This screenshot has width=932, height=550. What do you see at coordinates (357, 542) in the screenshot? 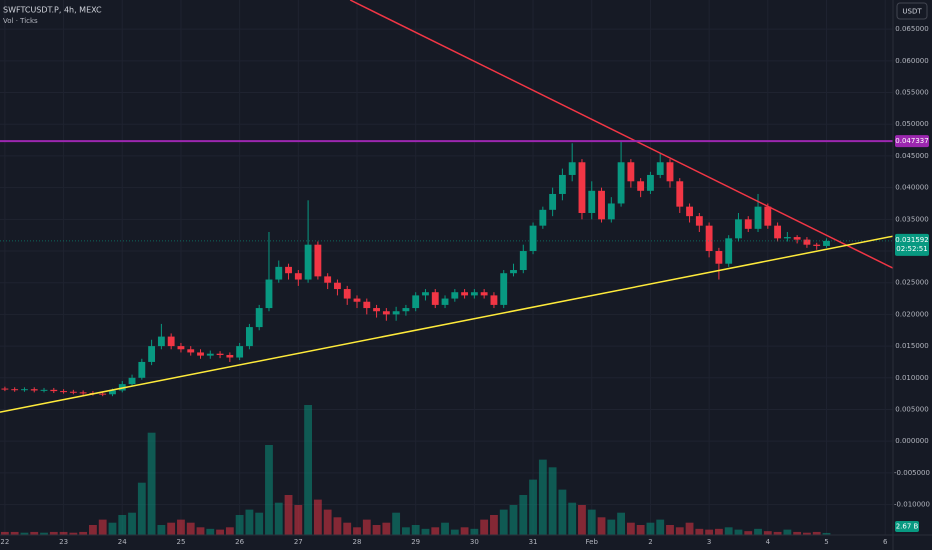
I see `x-tick-label: 28` at bounding box center [357, 542].